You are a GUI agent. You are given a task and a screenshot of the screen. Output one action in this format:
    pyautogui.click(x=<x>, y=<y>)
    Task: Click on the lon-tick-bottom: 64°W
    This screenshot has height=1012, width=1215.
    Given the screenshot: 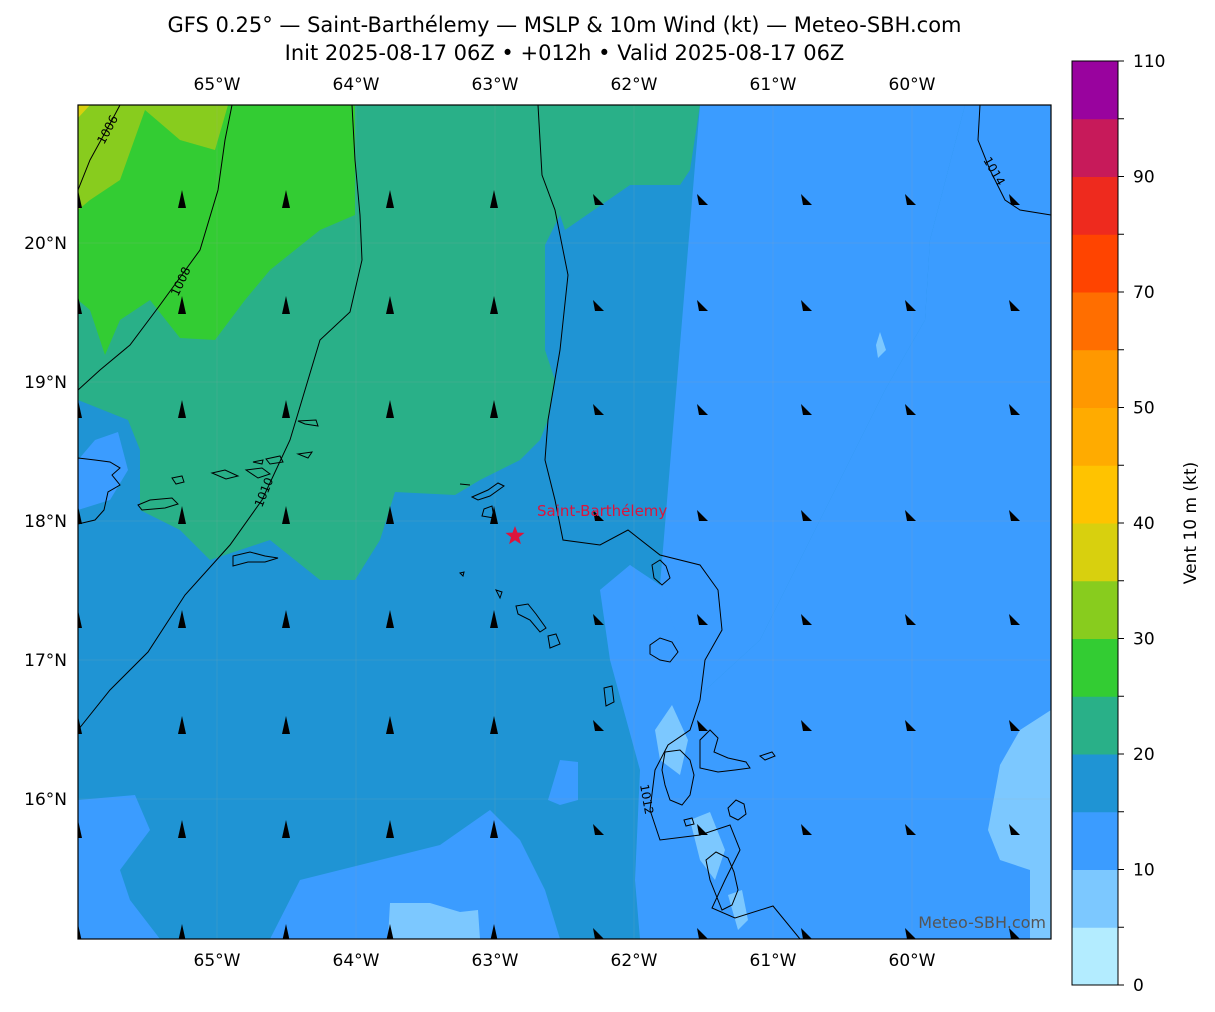 What is the action you would take?
    pyautogui.click(x=356, y=961)
    